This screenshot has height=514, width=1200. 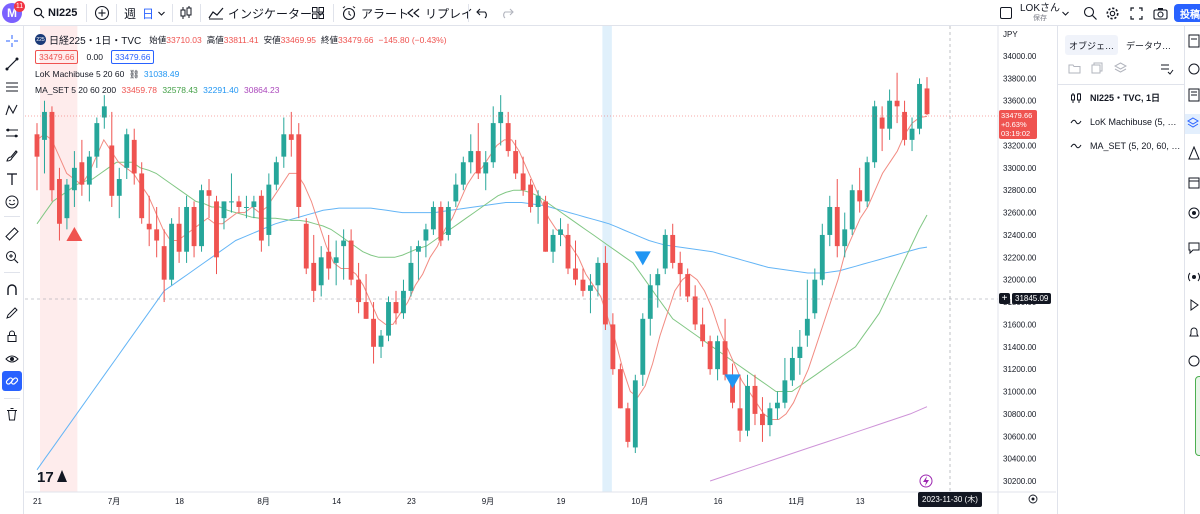 What do you see at coordinates (1194, 41) in the screenshot?
I see `watchlist-icon` at bounding box center [1194, 41].